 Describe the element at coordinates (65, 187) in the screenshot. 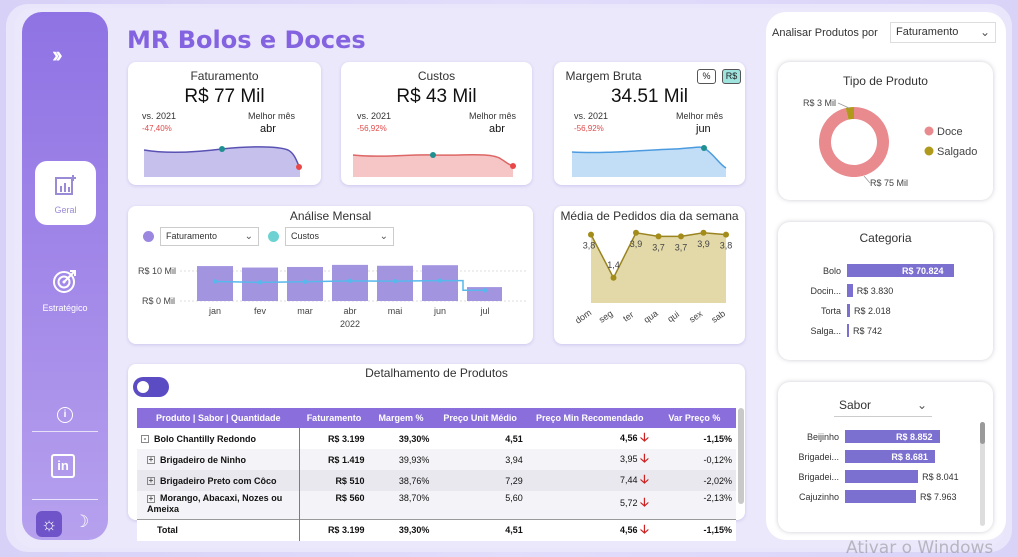

I see `report-icon` at that location.